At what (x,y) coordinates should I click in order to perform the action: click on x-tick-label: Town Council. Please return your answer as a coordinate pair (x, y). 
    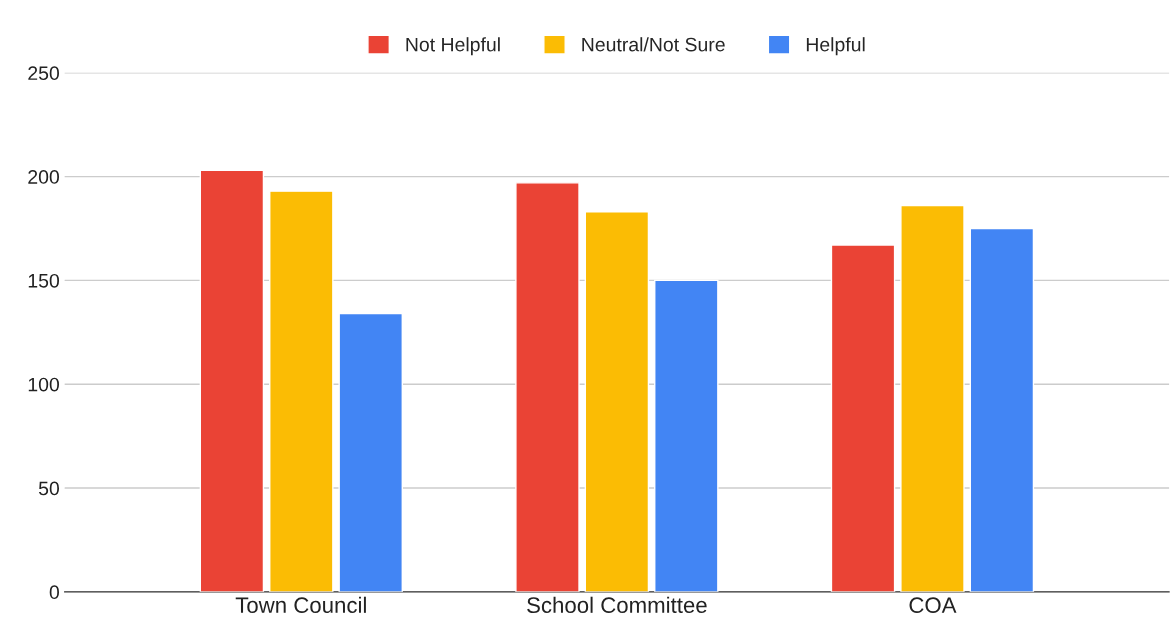
    Looking at the image, I should click on (300, 605).